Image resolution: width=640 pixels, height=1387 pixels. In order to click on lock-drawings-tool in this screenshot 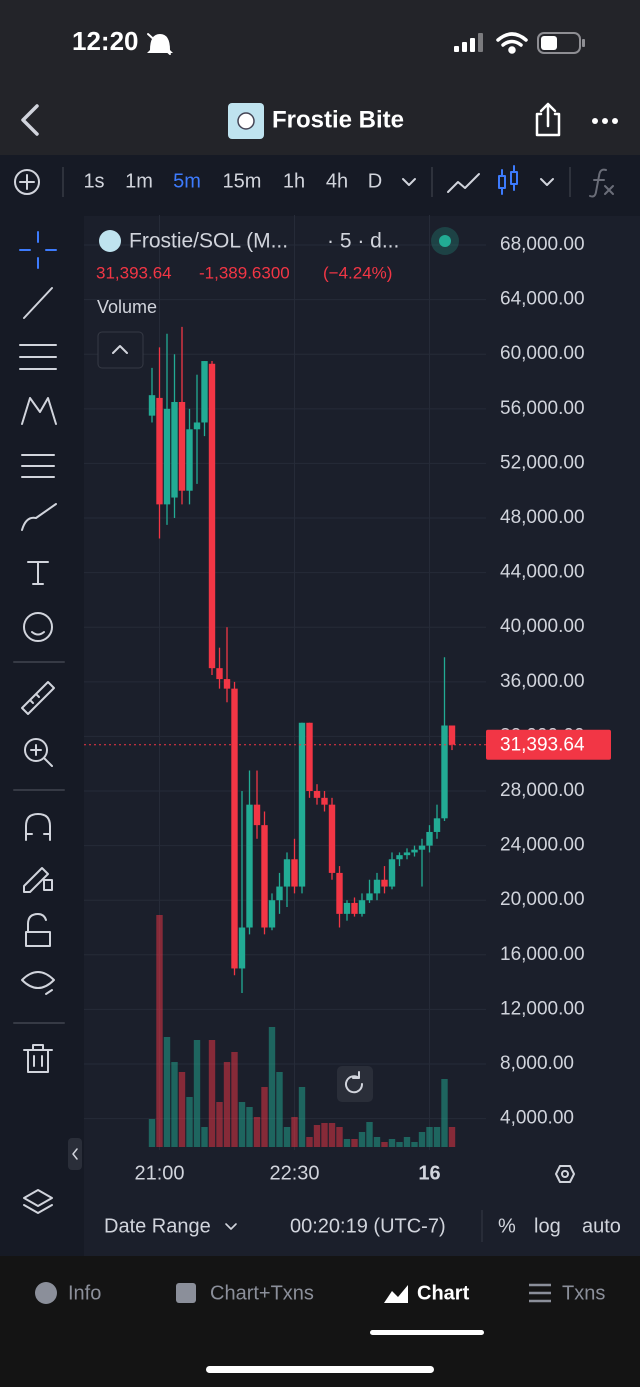, I will do `click(38, 880)`.